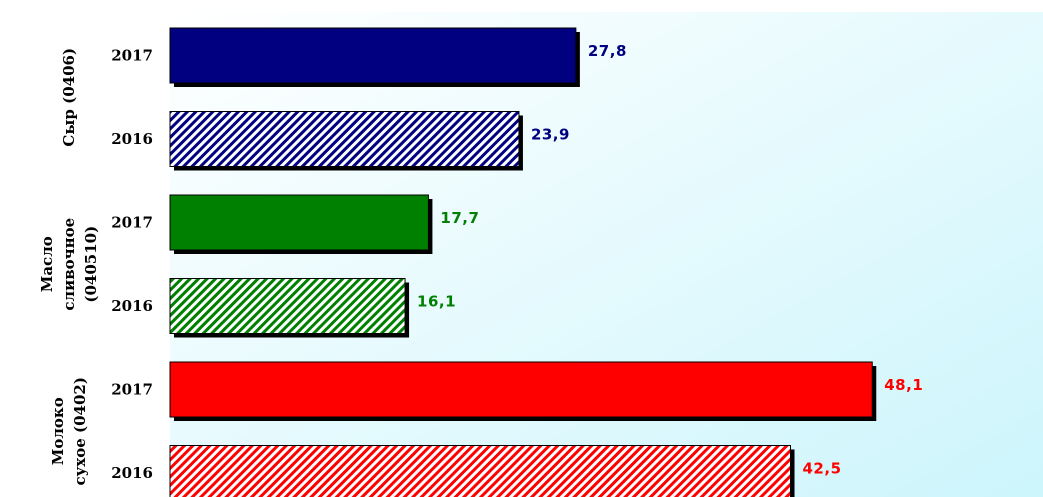 The width and height of the screenshot is (1043, 497). Describe the element at coordinates (80, 431) in the screenshot. I see `category-label-line: сухое (0402)` at that location.